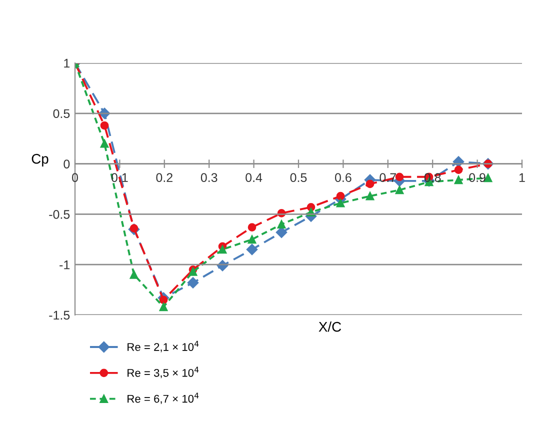 The image size is (545, 423). I want to click on x-axis-title: X/C, so click(330, 327).